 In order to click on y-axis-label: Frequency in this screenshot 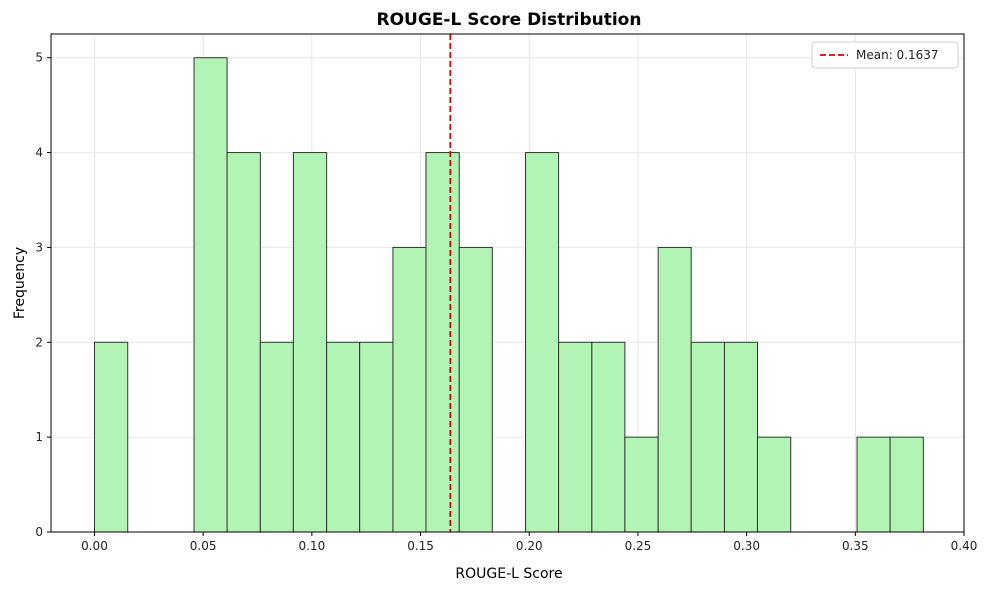, I will do `click(20, 283)`.